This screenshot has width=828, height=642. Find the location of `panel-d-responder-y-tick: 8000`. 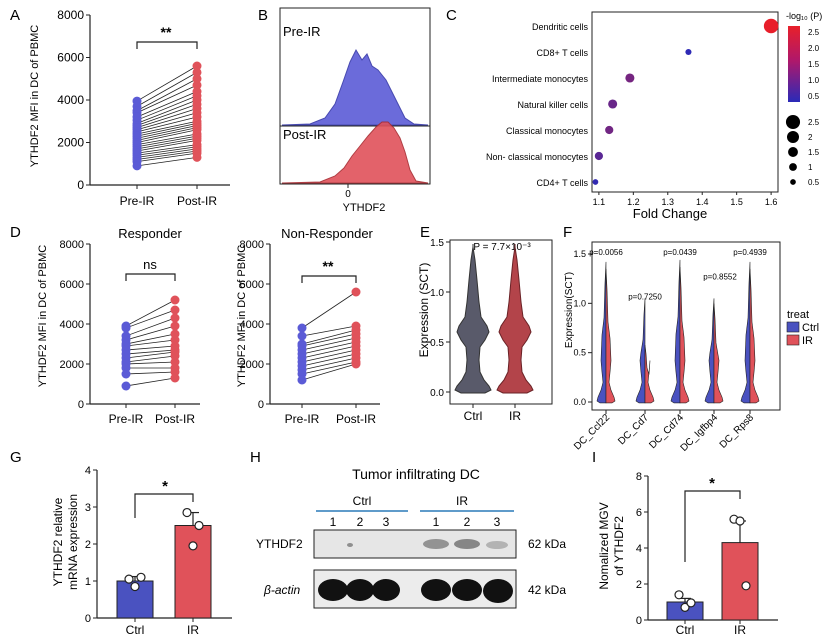

panel-d-responder-y-tick: 8000 is located at coordinates (72, 245).